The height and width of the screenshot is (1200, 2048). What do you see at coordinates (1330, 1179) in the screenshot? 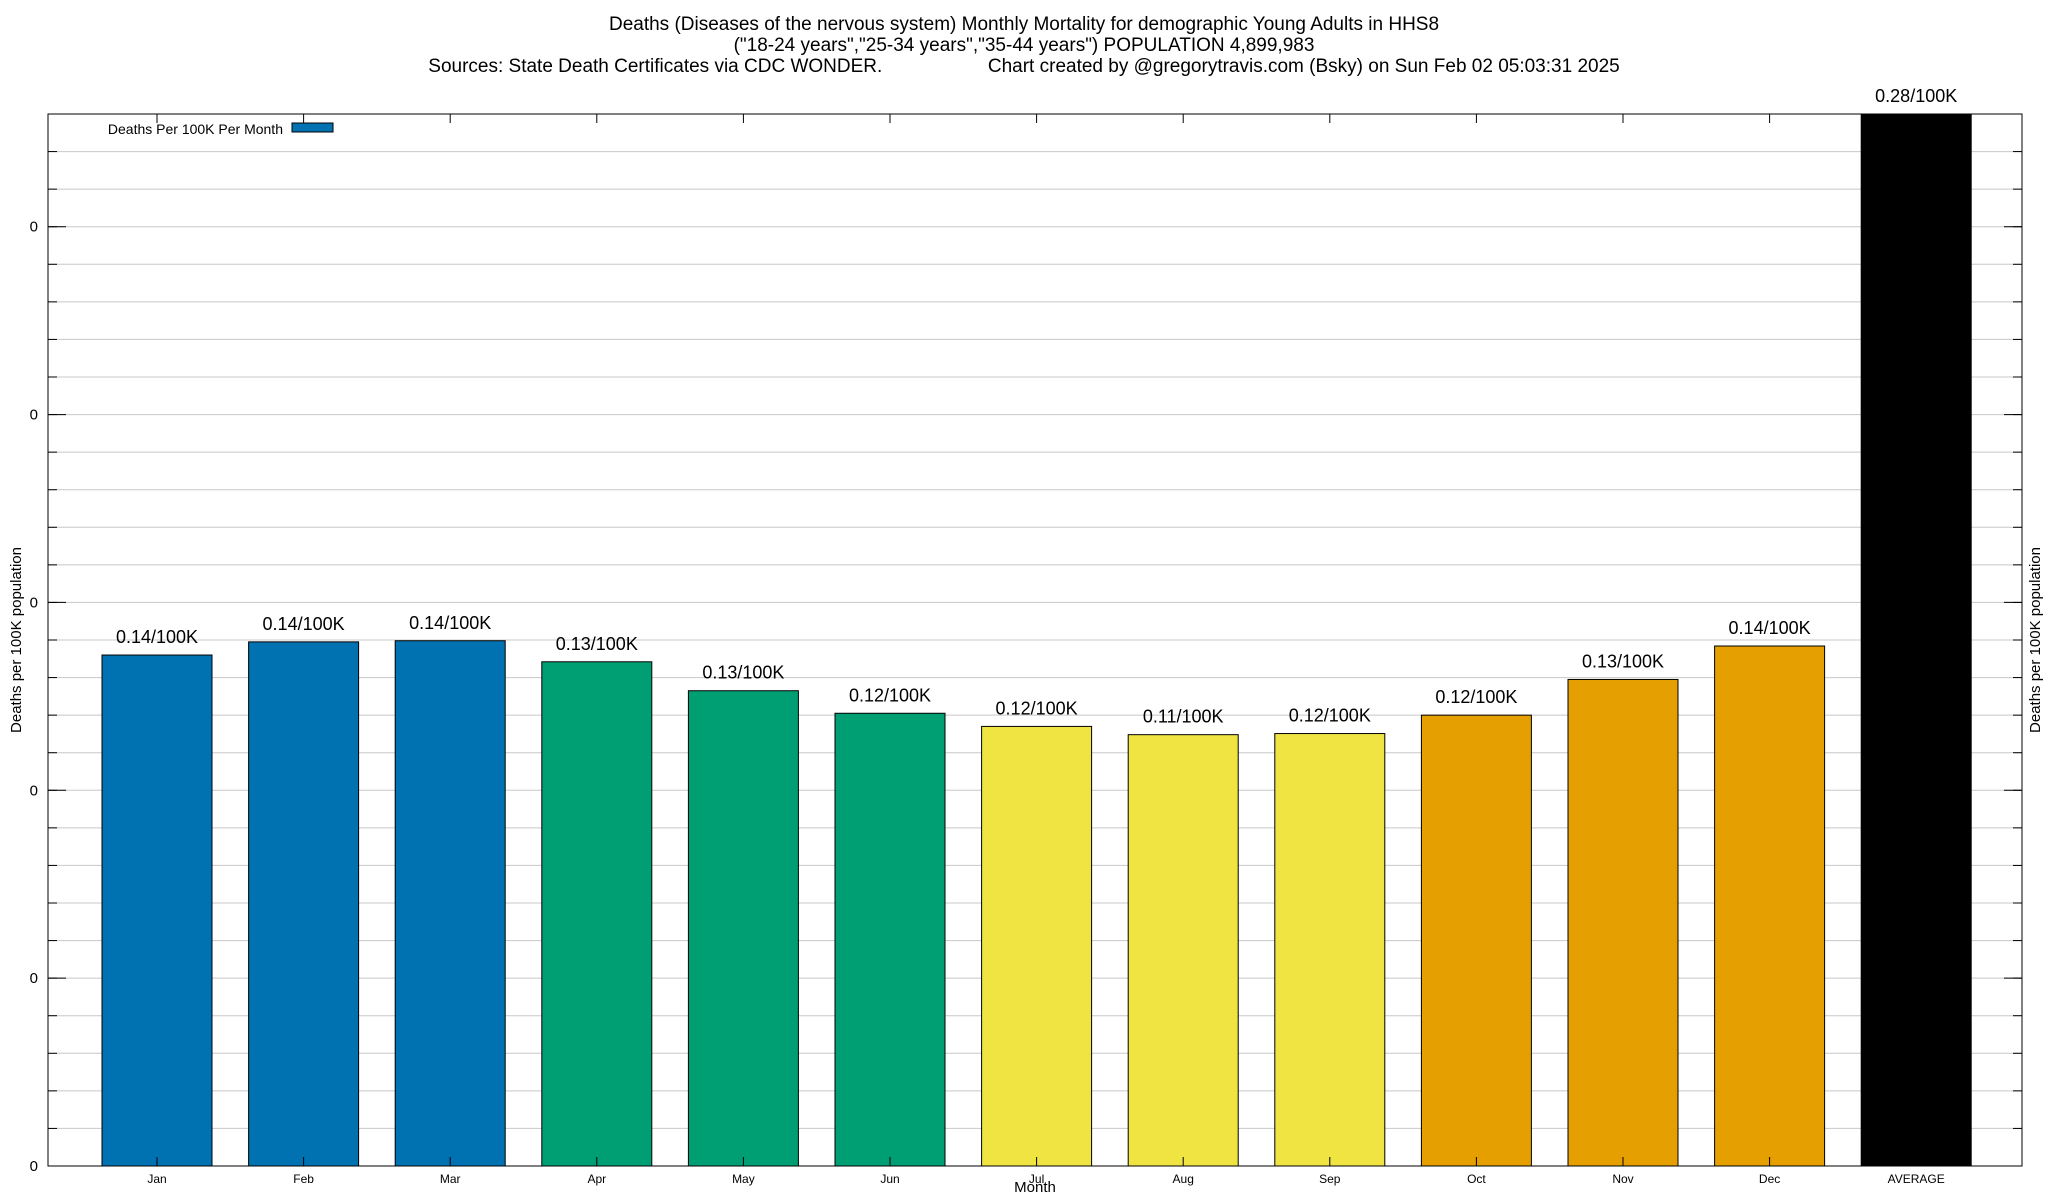
I see `x-tick-label: Sep` at bounding box center [1330, 1179].